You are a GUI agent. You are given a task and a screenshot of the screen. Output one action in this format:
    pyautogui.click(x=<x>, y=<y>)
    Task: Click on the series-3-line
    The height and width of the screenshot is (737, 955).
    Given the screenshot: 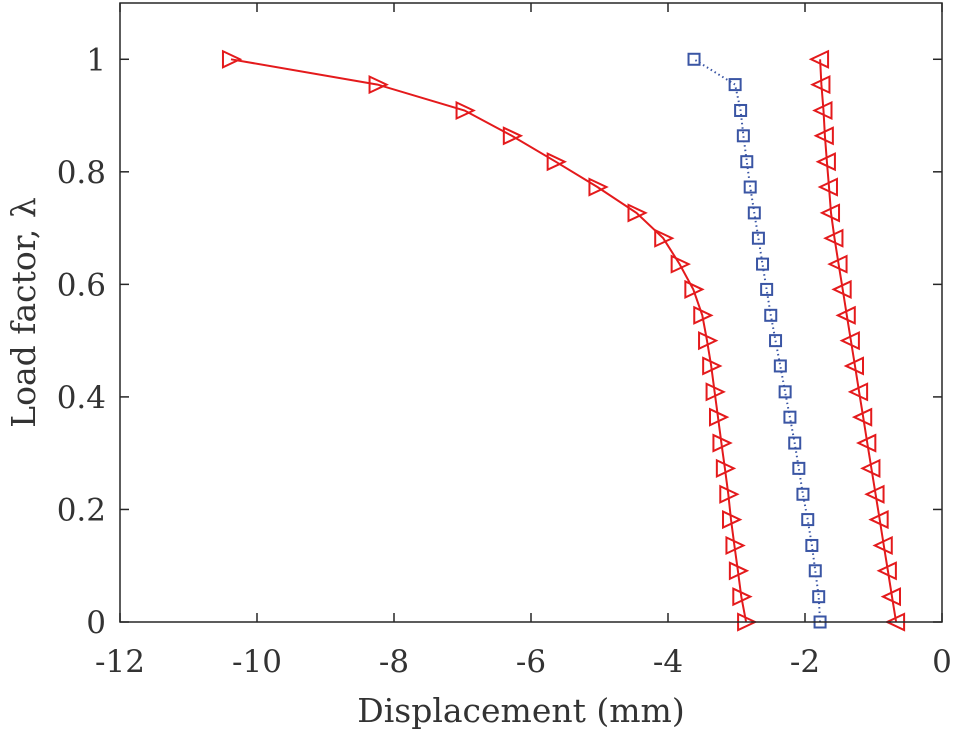 What is the action you would take?
    pyautogui.click(x=858, y=341)
    